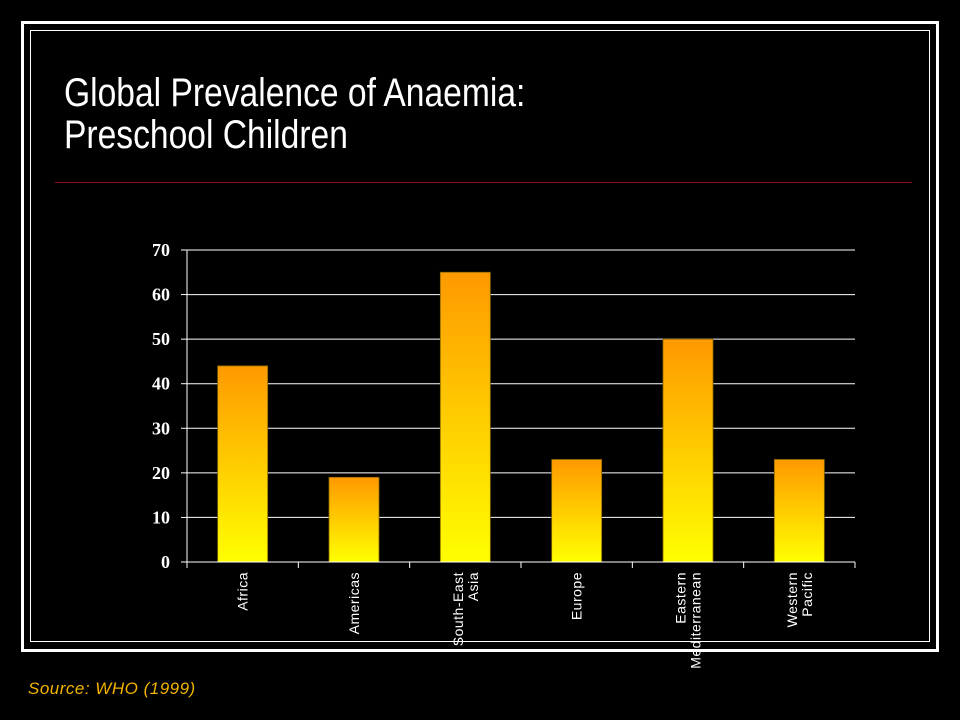 Image resolution: width=960 pixels, height=720 pixels. I want to click on y-tick-label: 20, so click(161, 473).